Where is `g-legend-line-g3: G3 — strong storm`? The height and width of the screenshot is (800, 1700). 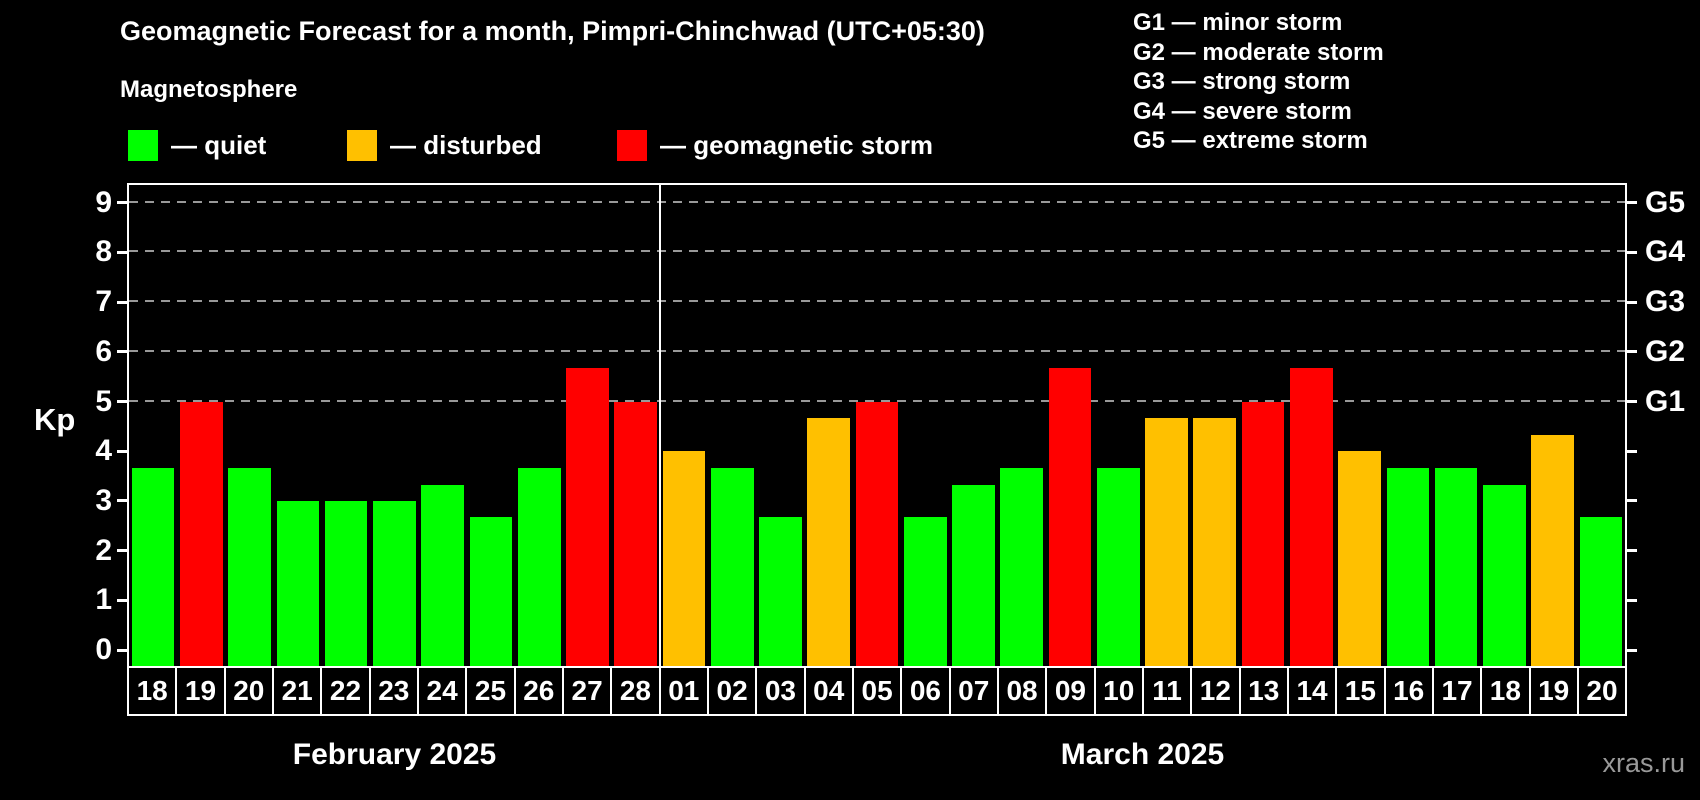
g-legend-line-g3: G3 — strong storm is located at coordinates (1242, 81).